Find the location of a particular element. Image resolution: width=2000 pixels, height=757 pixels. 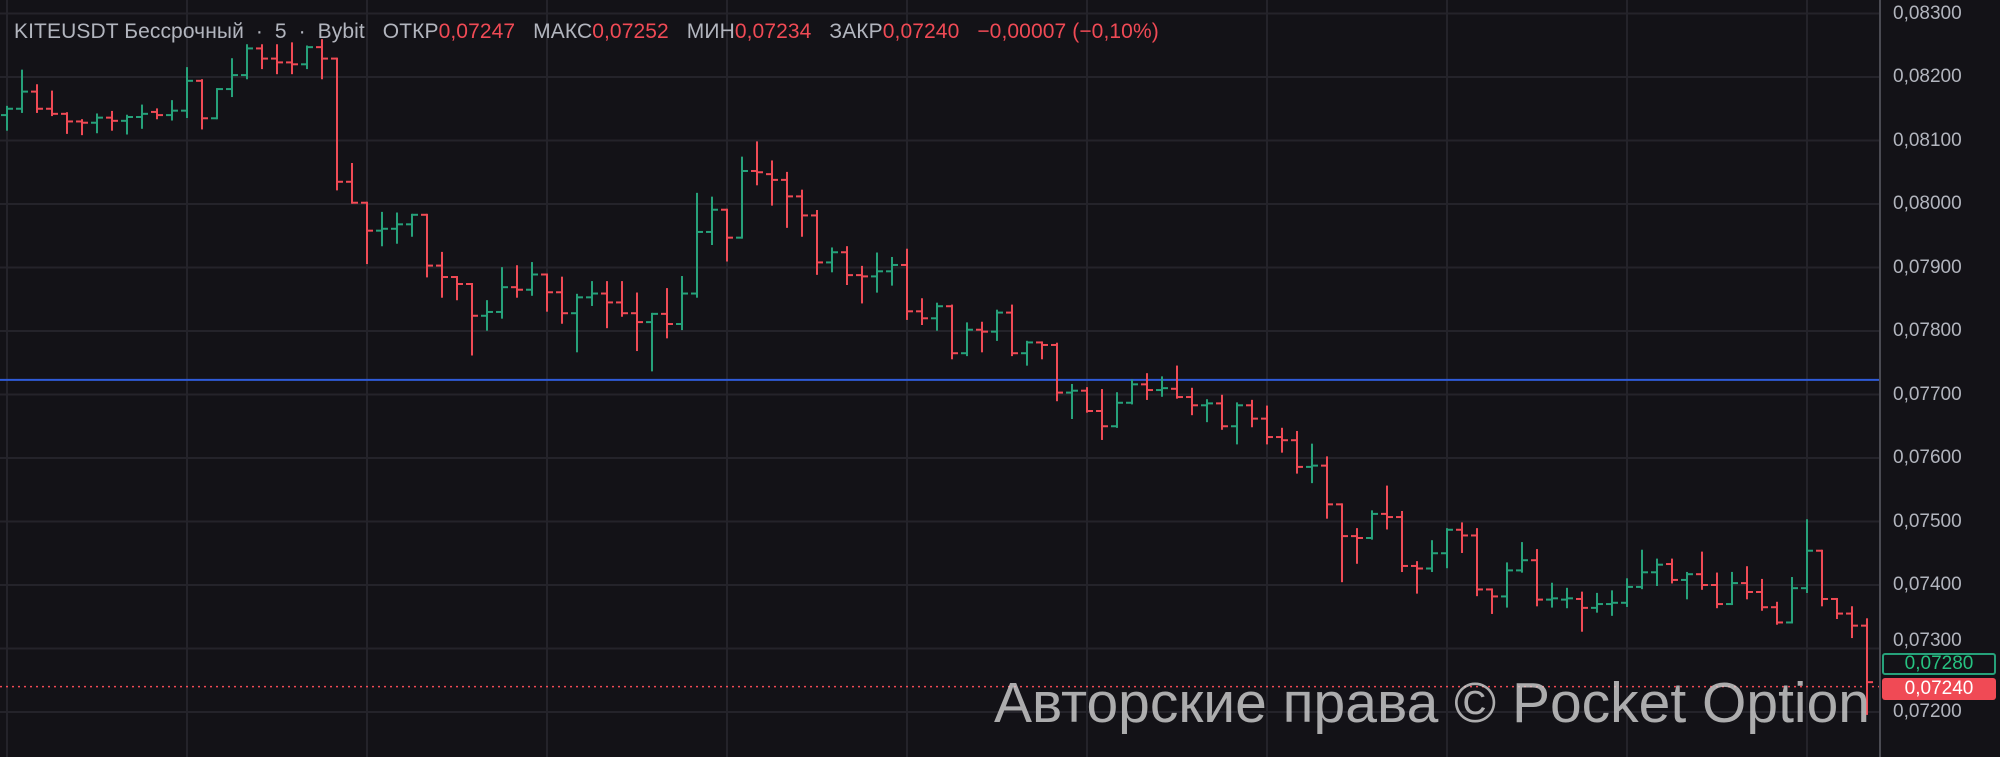

price-axis-label: 0,07500 is located at coordinates (1927, 521).